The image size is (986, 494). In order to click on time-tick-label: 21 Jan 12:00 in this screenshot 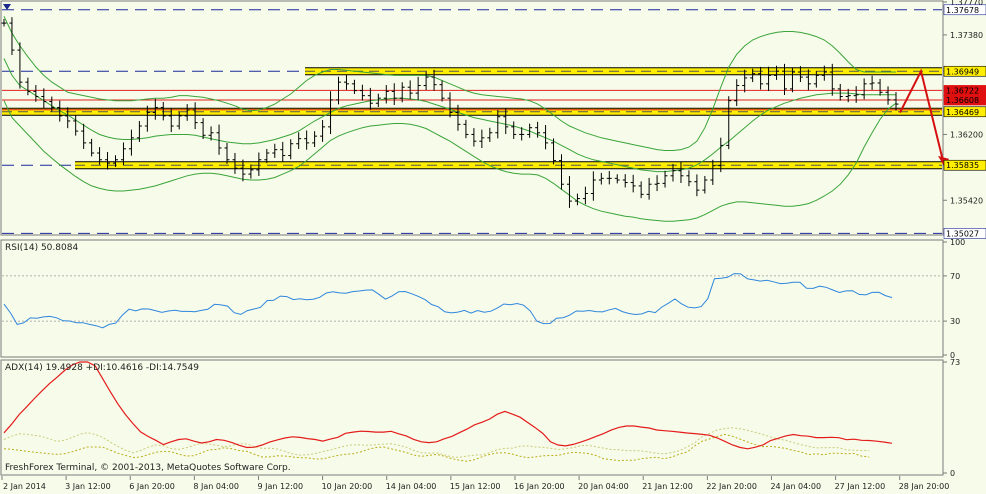, I will do `click(667, 486)`.